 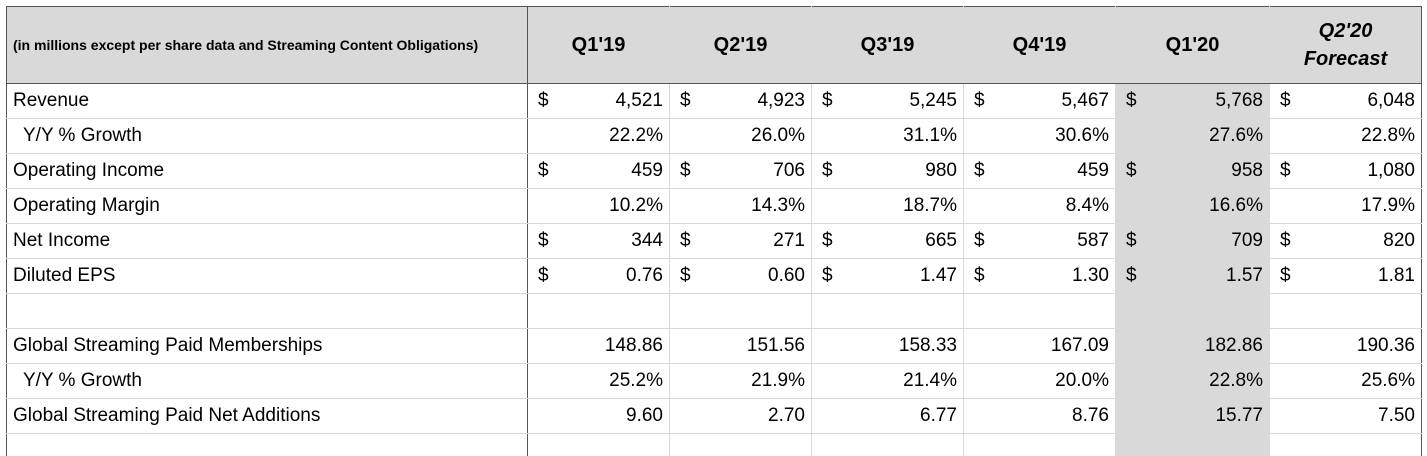 What do you see at coordinates (267, 171) in the screenshot?
I see `row-label: Operating Income` at bounding box center [267, 171].